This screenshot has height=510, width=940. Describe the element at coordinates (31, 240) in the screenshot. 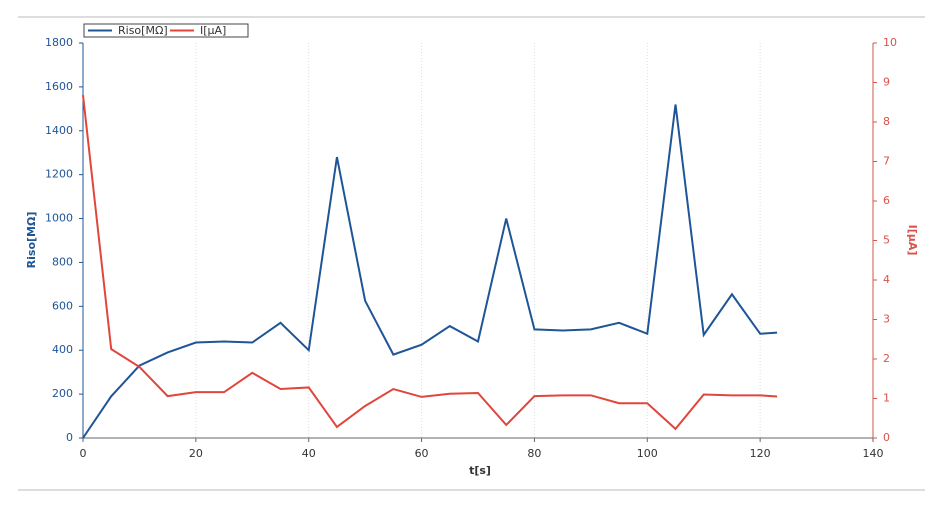

I see `y-axis-label: Riso[MΩ]` at that location.